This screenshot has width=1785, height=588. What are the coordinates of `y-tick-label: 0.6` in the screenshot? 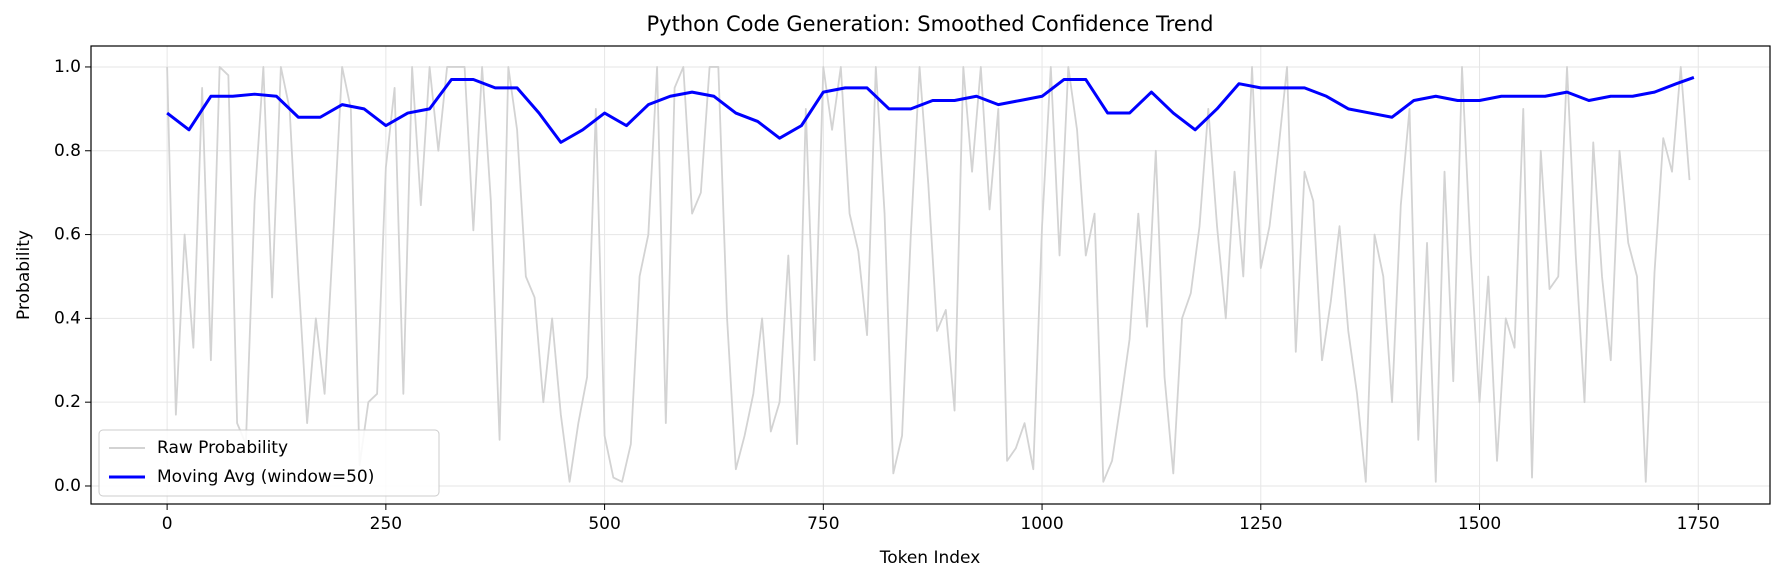 It's located at (67, 235).